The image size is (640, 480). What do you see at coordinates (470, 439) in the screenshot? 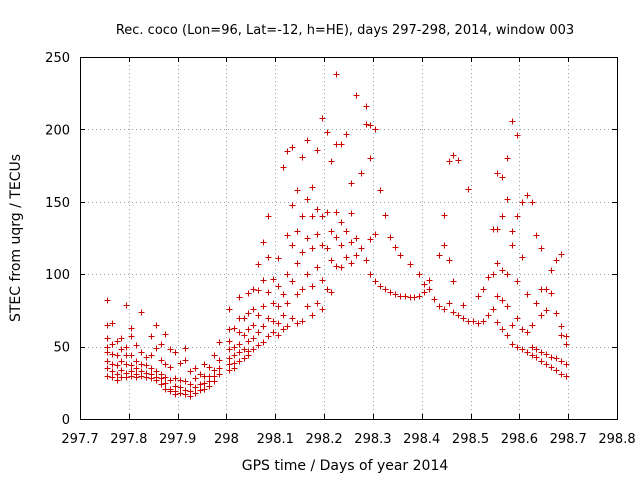
I see `x-tick-label: 298.5` at bounding box center [470, 439].